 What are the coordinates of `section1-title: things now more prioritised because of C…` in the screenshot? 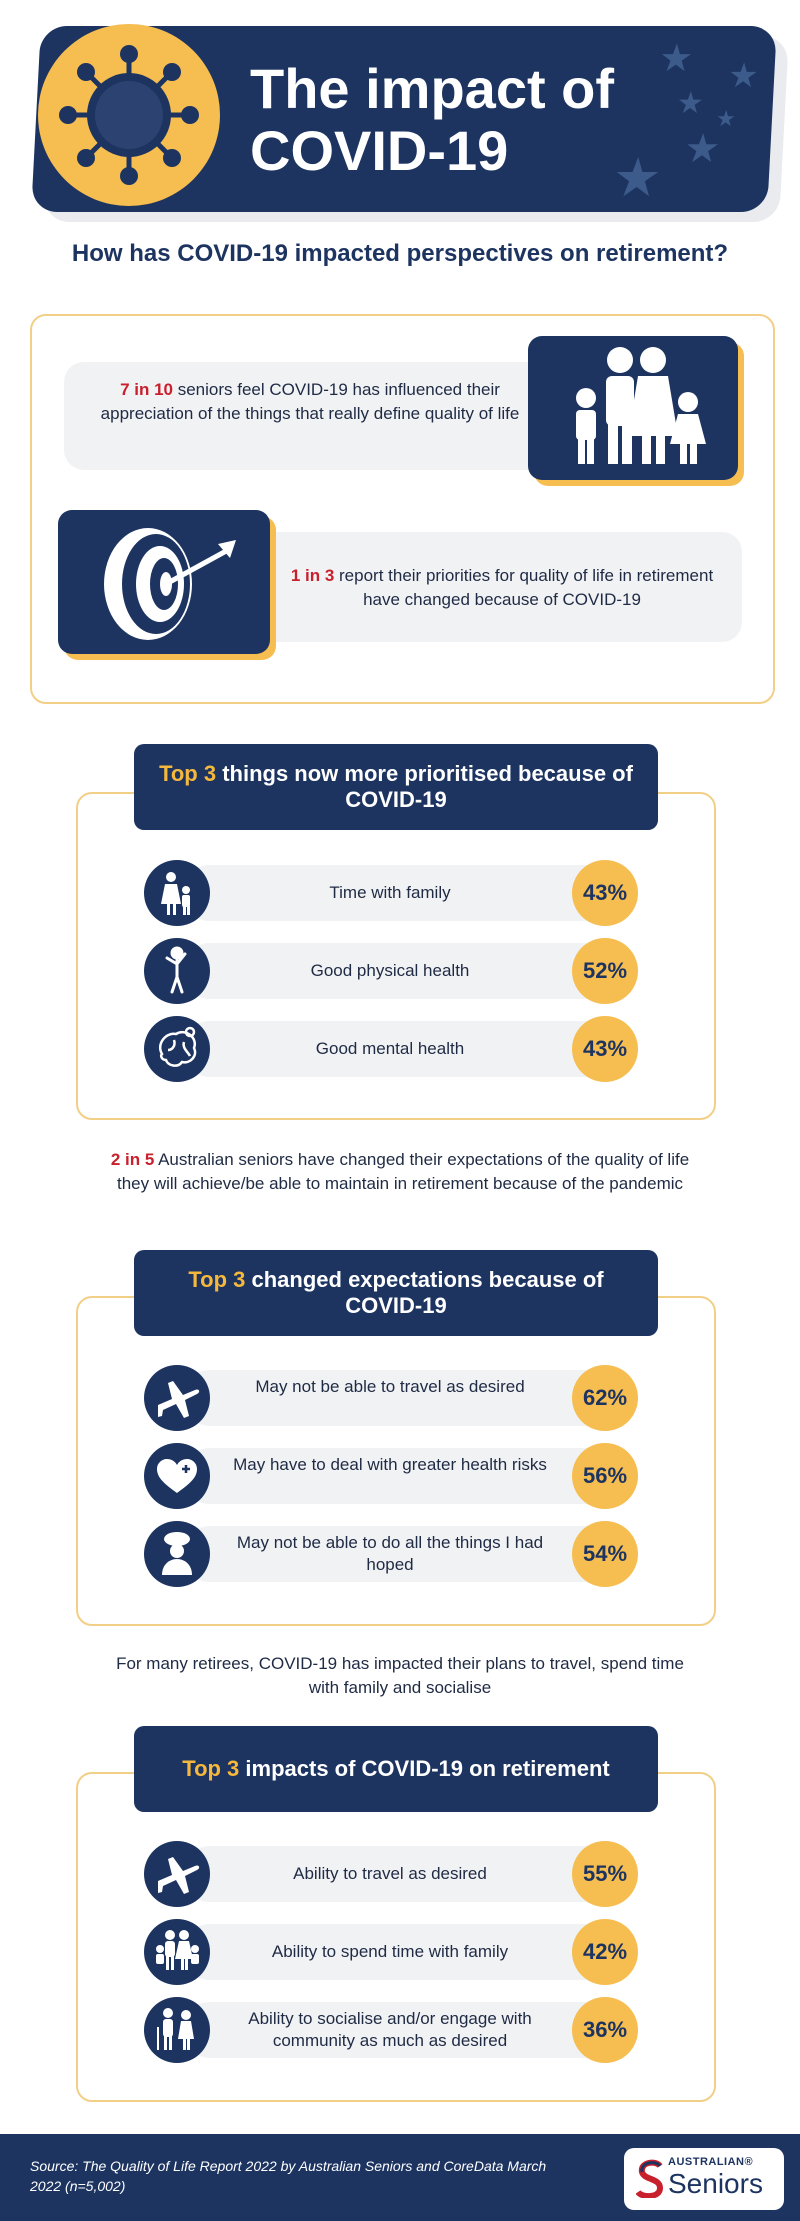 It's located at (424, 786).